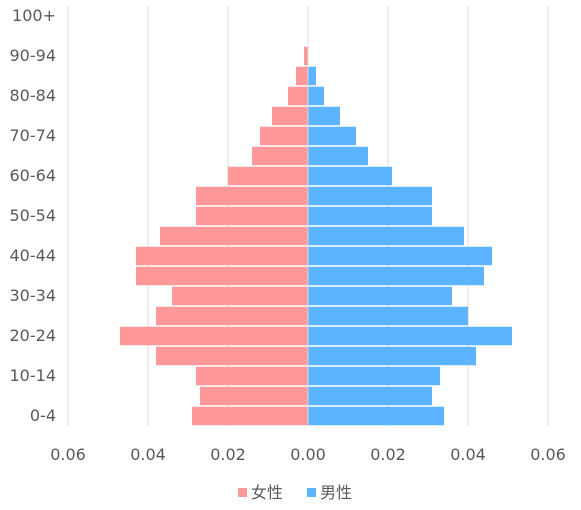 This screenshot has height=510, width=581. I want to click on legend: 女性 男性, so click(295, 492).